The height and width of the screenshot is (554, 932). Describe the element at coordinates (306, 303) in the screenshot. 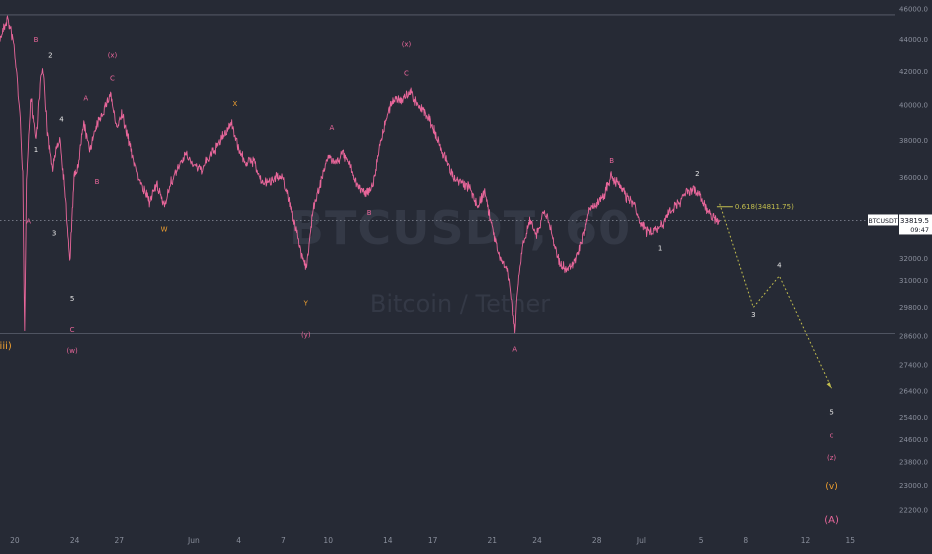

I see `wave-label-16: Y` at that location.